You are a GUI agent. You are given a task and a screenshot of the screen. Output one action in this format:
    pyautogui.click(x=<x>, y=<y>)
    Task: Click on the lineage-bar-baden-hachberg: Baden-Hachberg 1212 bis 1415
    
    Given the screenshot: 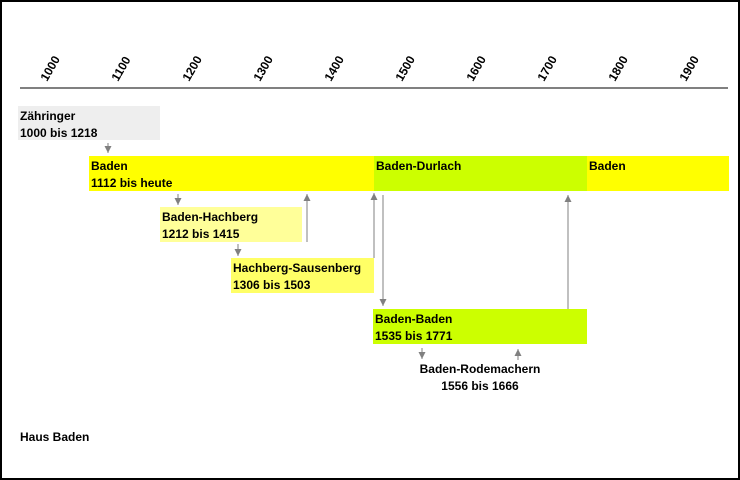 What is the action you would take?
    pyautogui.click(x=231, y=224)
    